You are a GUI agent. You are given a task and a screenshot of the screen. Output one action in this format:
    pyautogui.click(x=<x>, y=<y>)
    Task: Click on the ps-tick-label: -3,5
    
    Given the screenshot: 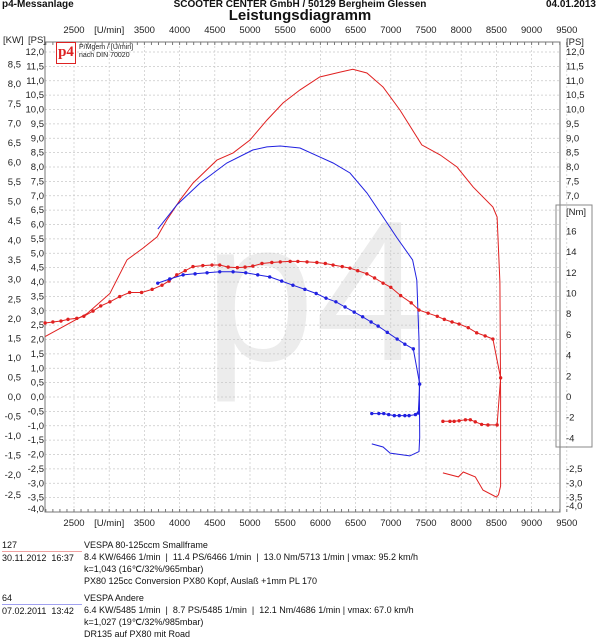 What is the action you would take?
    pyautogui.click(x=36, y=498)
    